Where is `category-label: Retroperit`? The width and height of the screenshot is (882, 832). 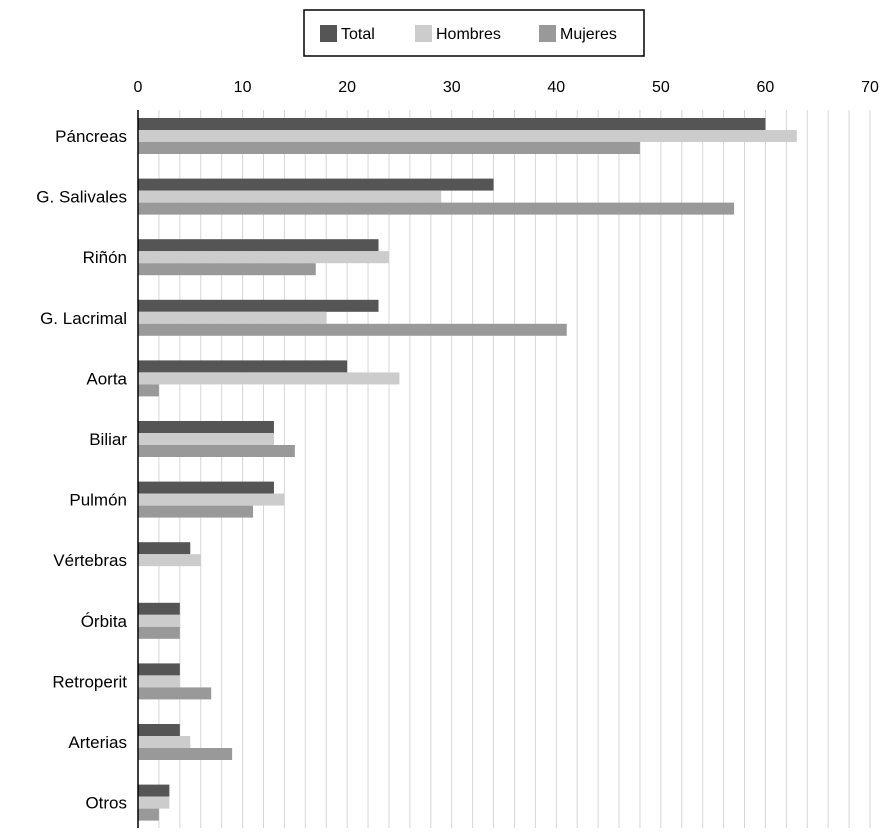 category-label: Retroperit is located at coordinates (89, 681).